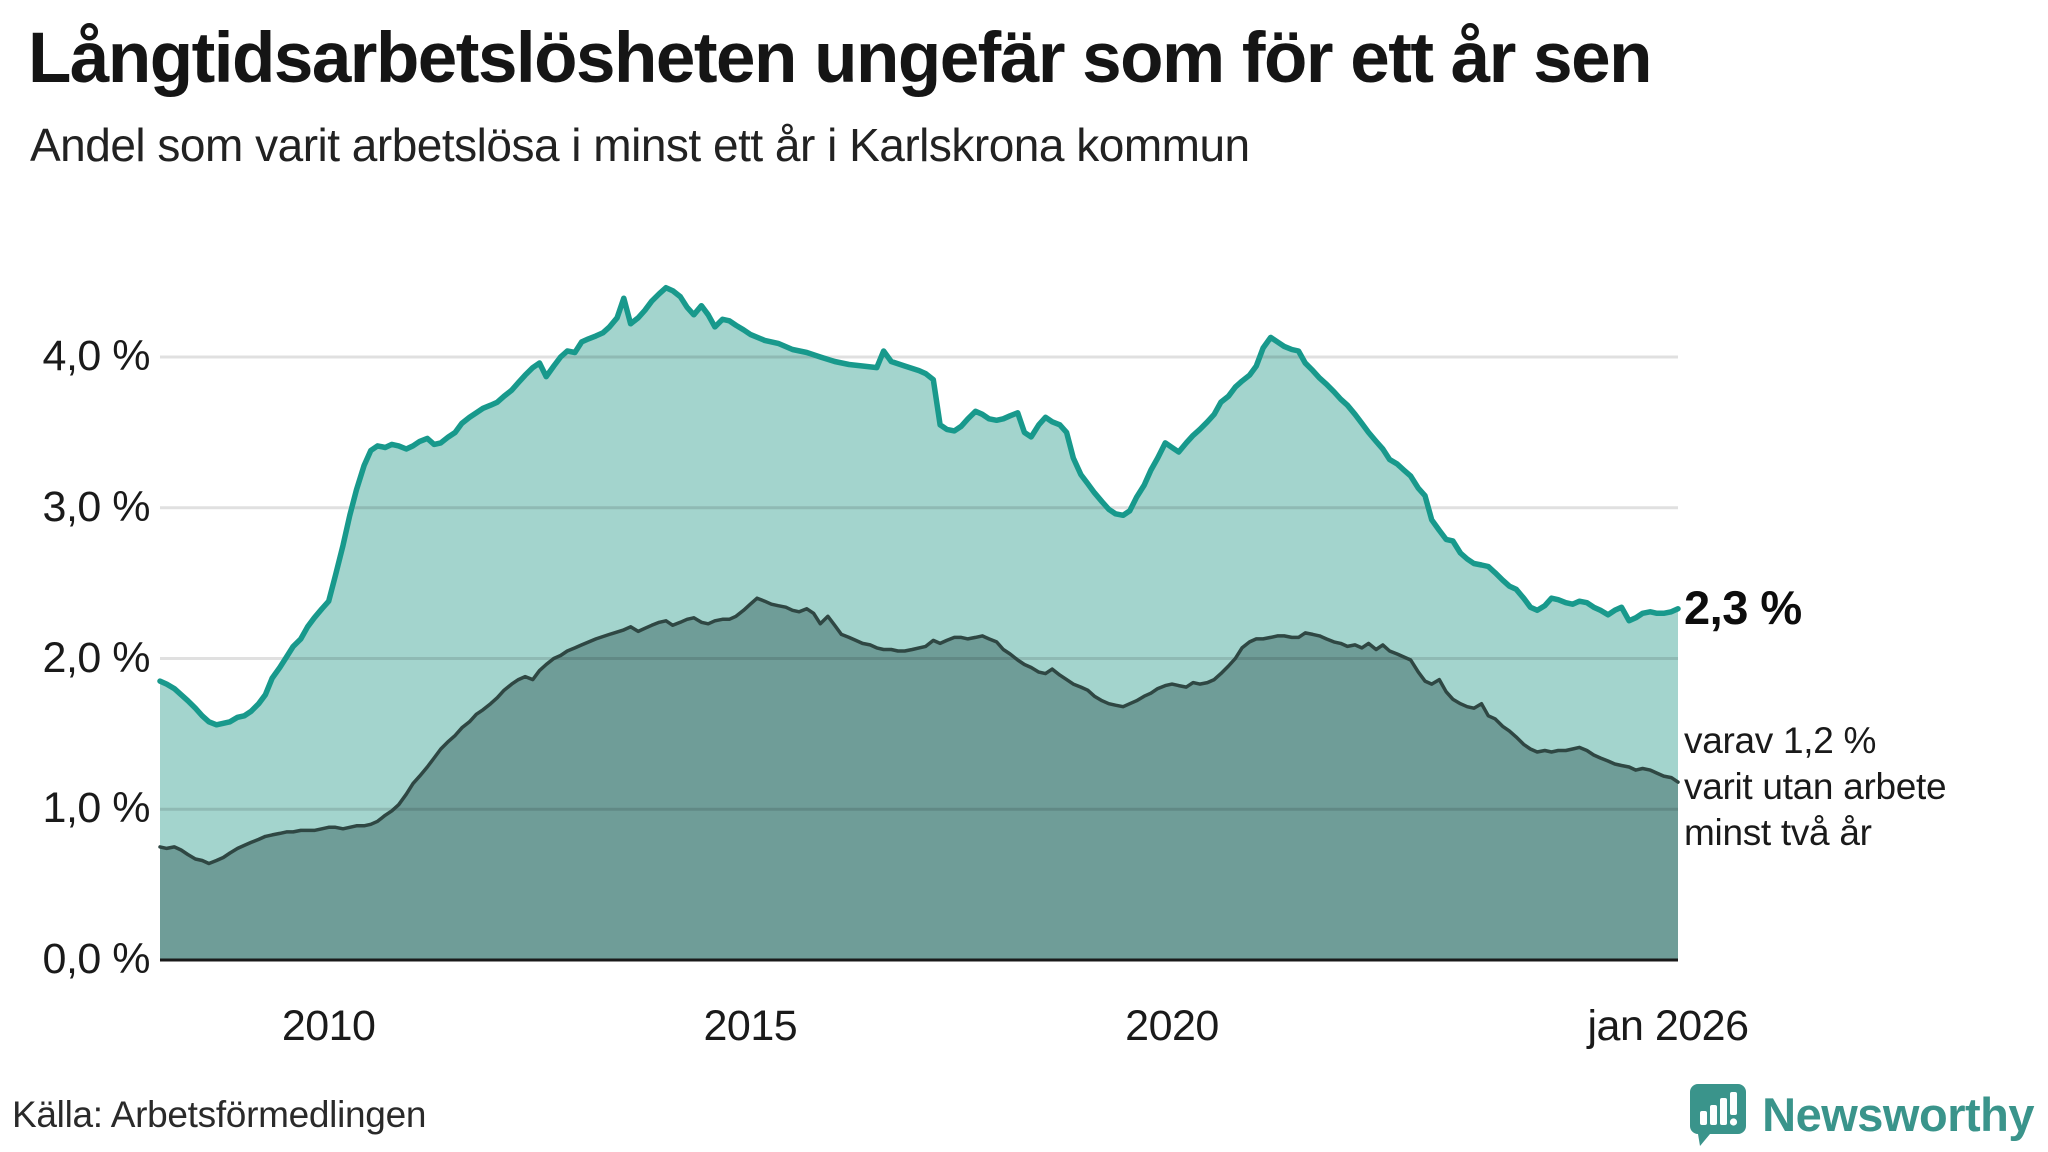 The height and width of the screenshot is (1152, 2048). Describe the element at coordinates (96, 657) in the screenshot. I see `y-tick-label: 2,0 %` at that location.